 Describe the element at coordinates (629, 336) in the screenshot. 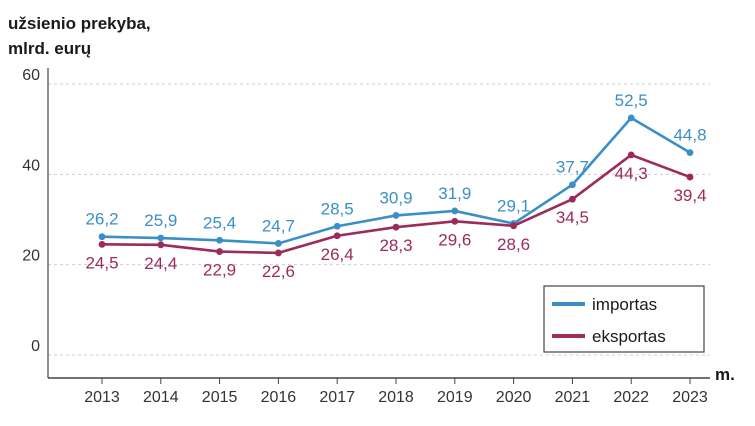

I see `legend-label-eksportas: eksportas` at that location.